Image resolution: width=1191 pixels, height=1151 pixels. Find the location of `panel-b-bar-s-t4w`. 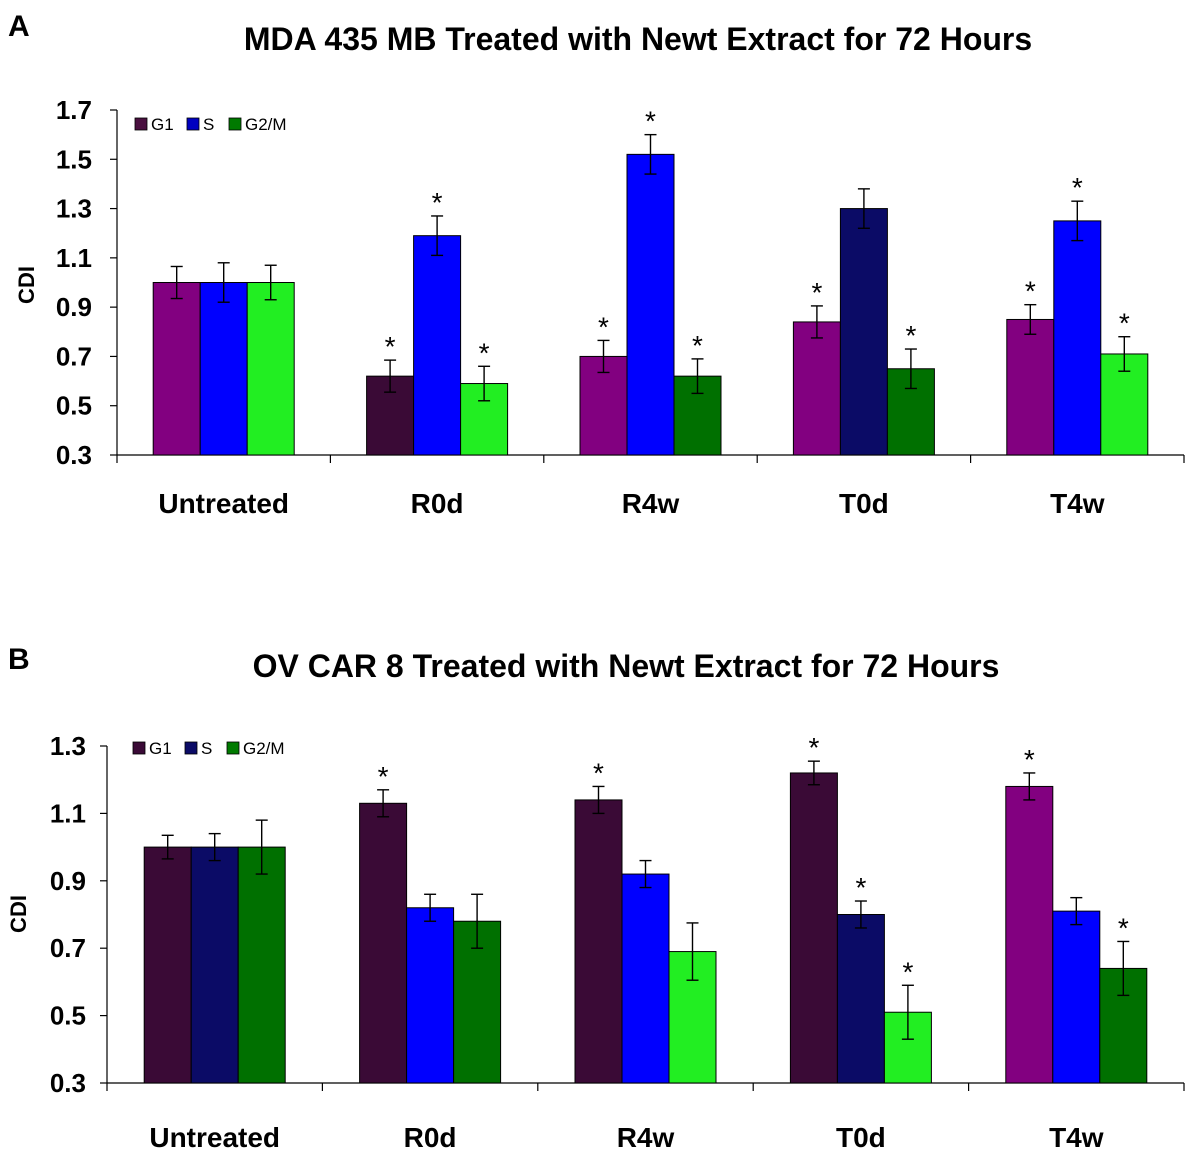

panel-b-bar-s-t4w is located at coordinates (1076, 997).